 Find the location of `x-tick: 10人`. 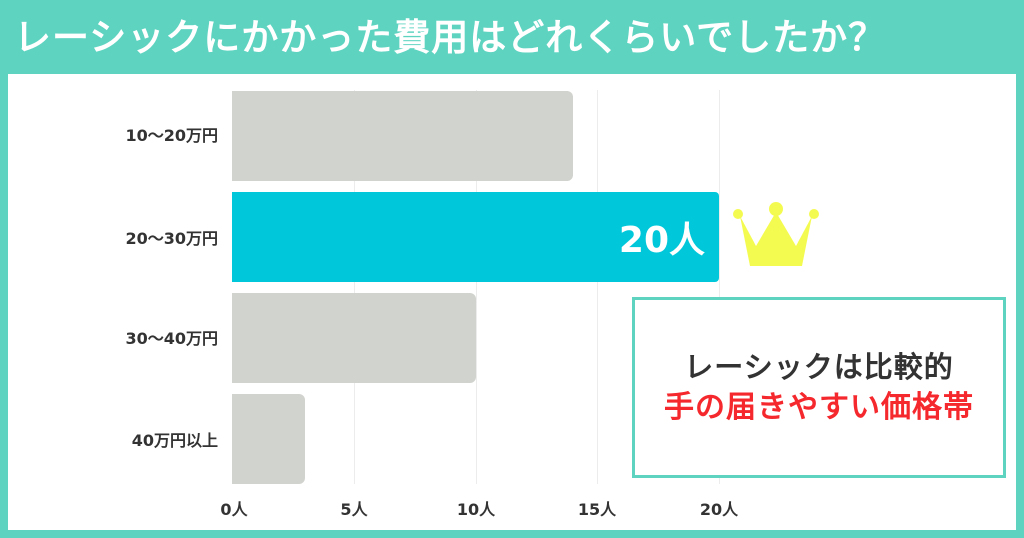

x-tick: 10人 is located at coordinates (476, 509).